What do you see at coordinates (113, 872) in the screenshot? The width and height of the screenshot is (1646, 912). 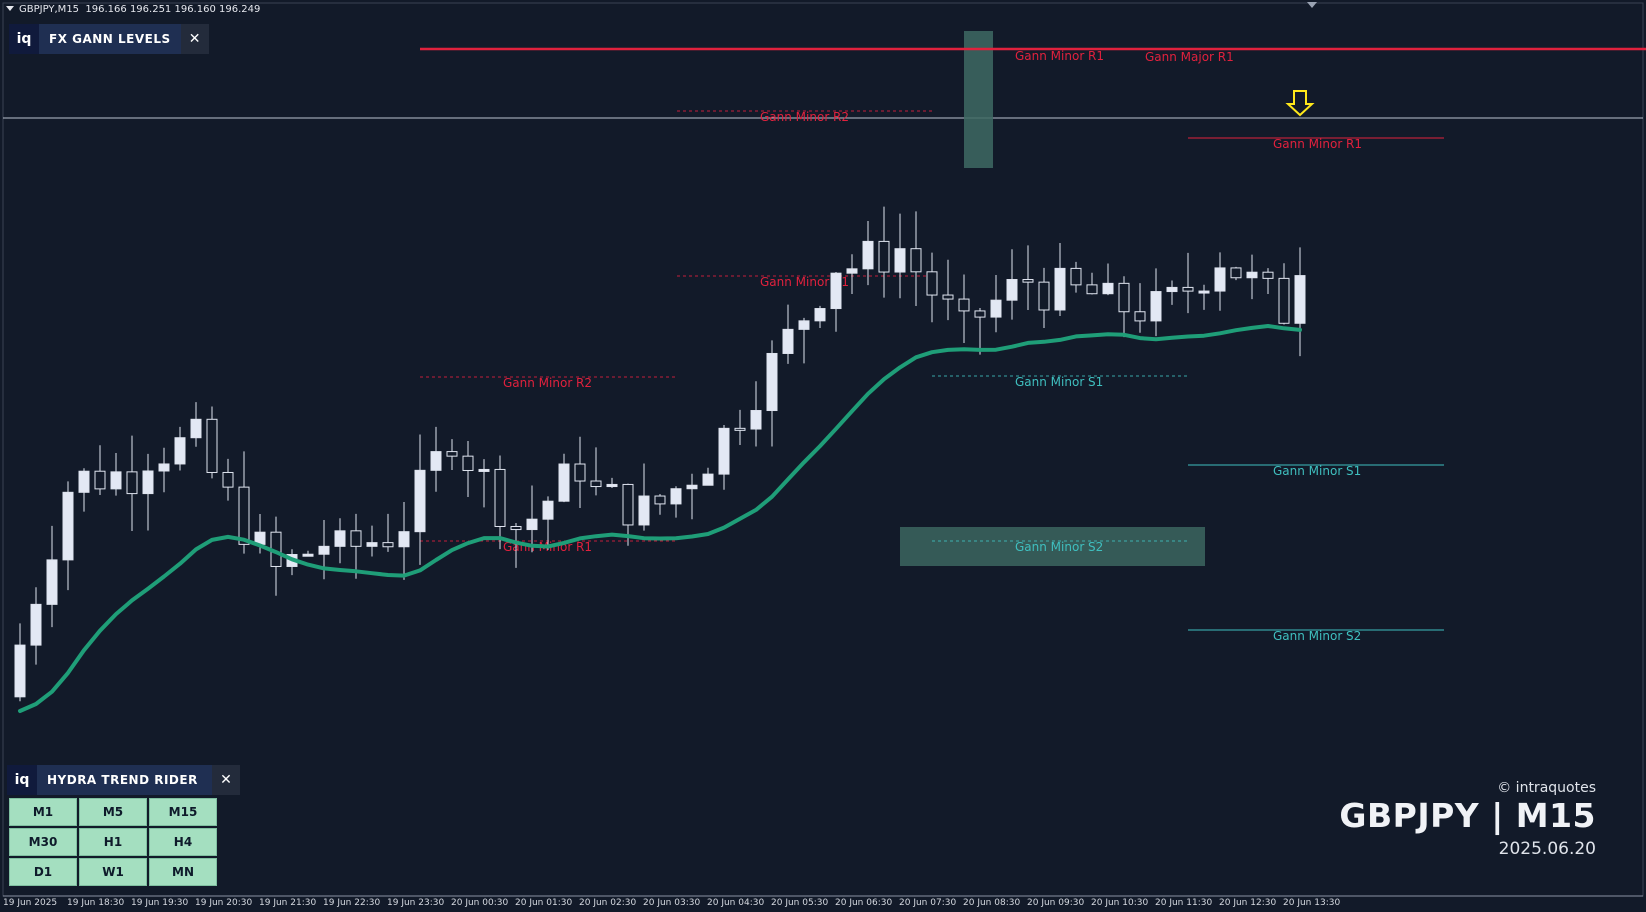 I see `timeframe-button-w1: W1` at bounding box center [113, 872].